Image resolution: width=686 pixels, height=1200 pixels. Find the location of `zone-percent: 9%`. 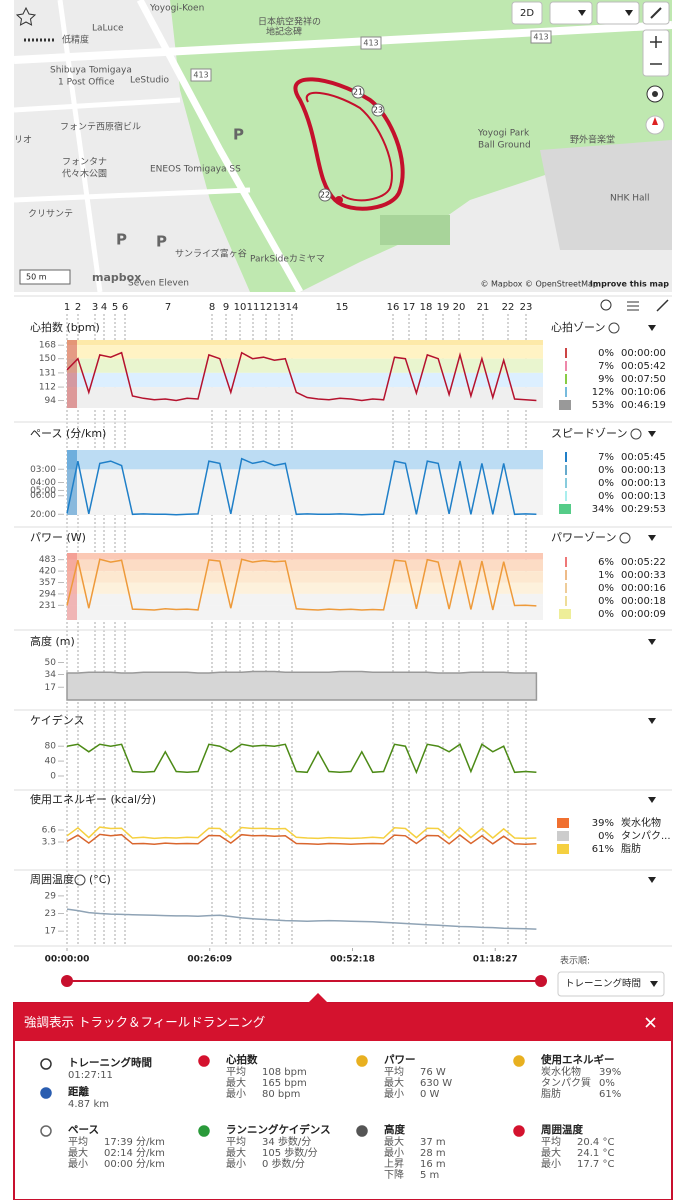

zone-percent: 9% is located at coordinates (606, 379).